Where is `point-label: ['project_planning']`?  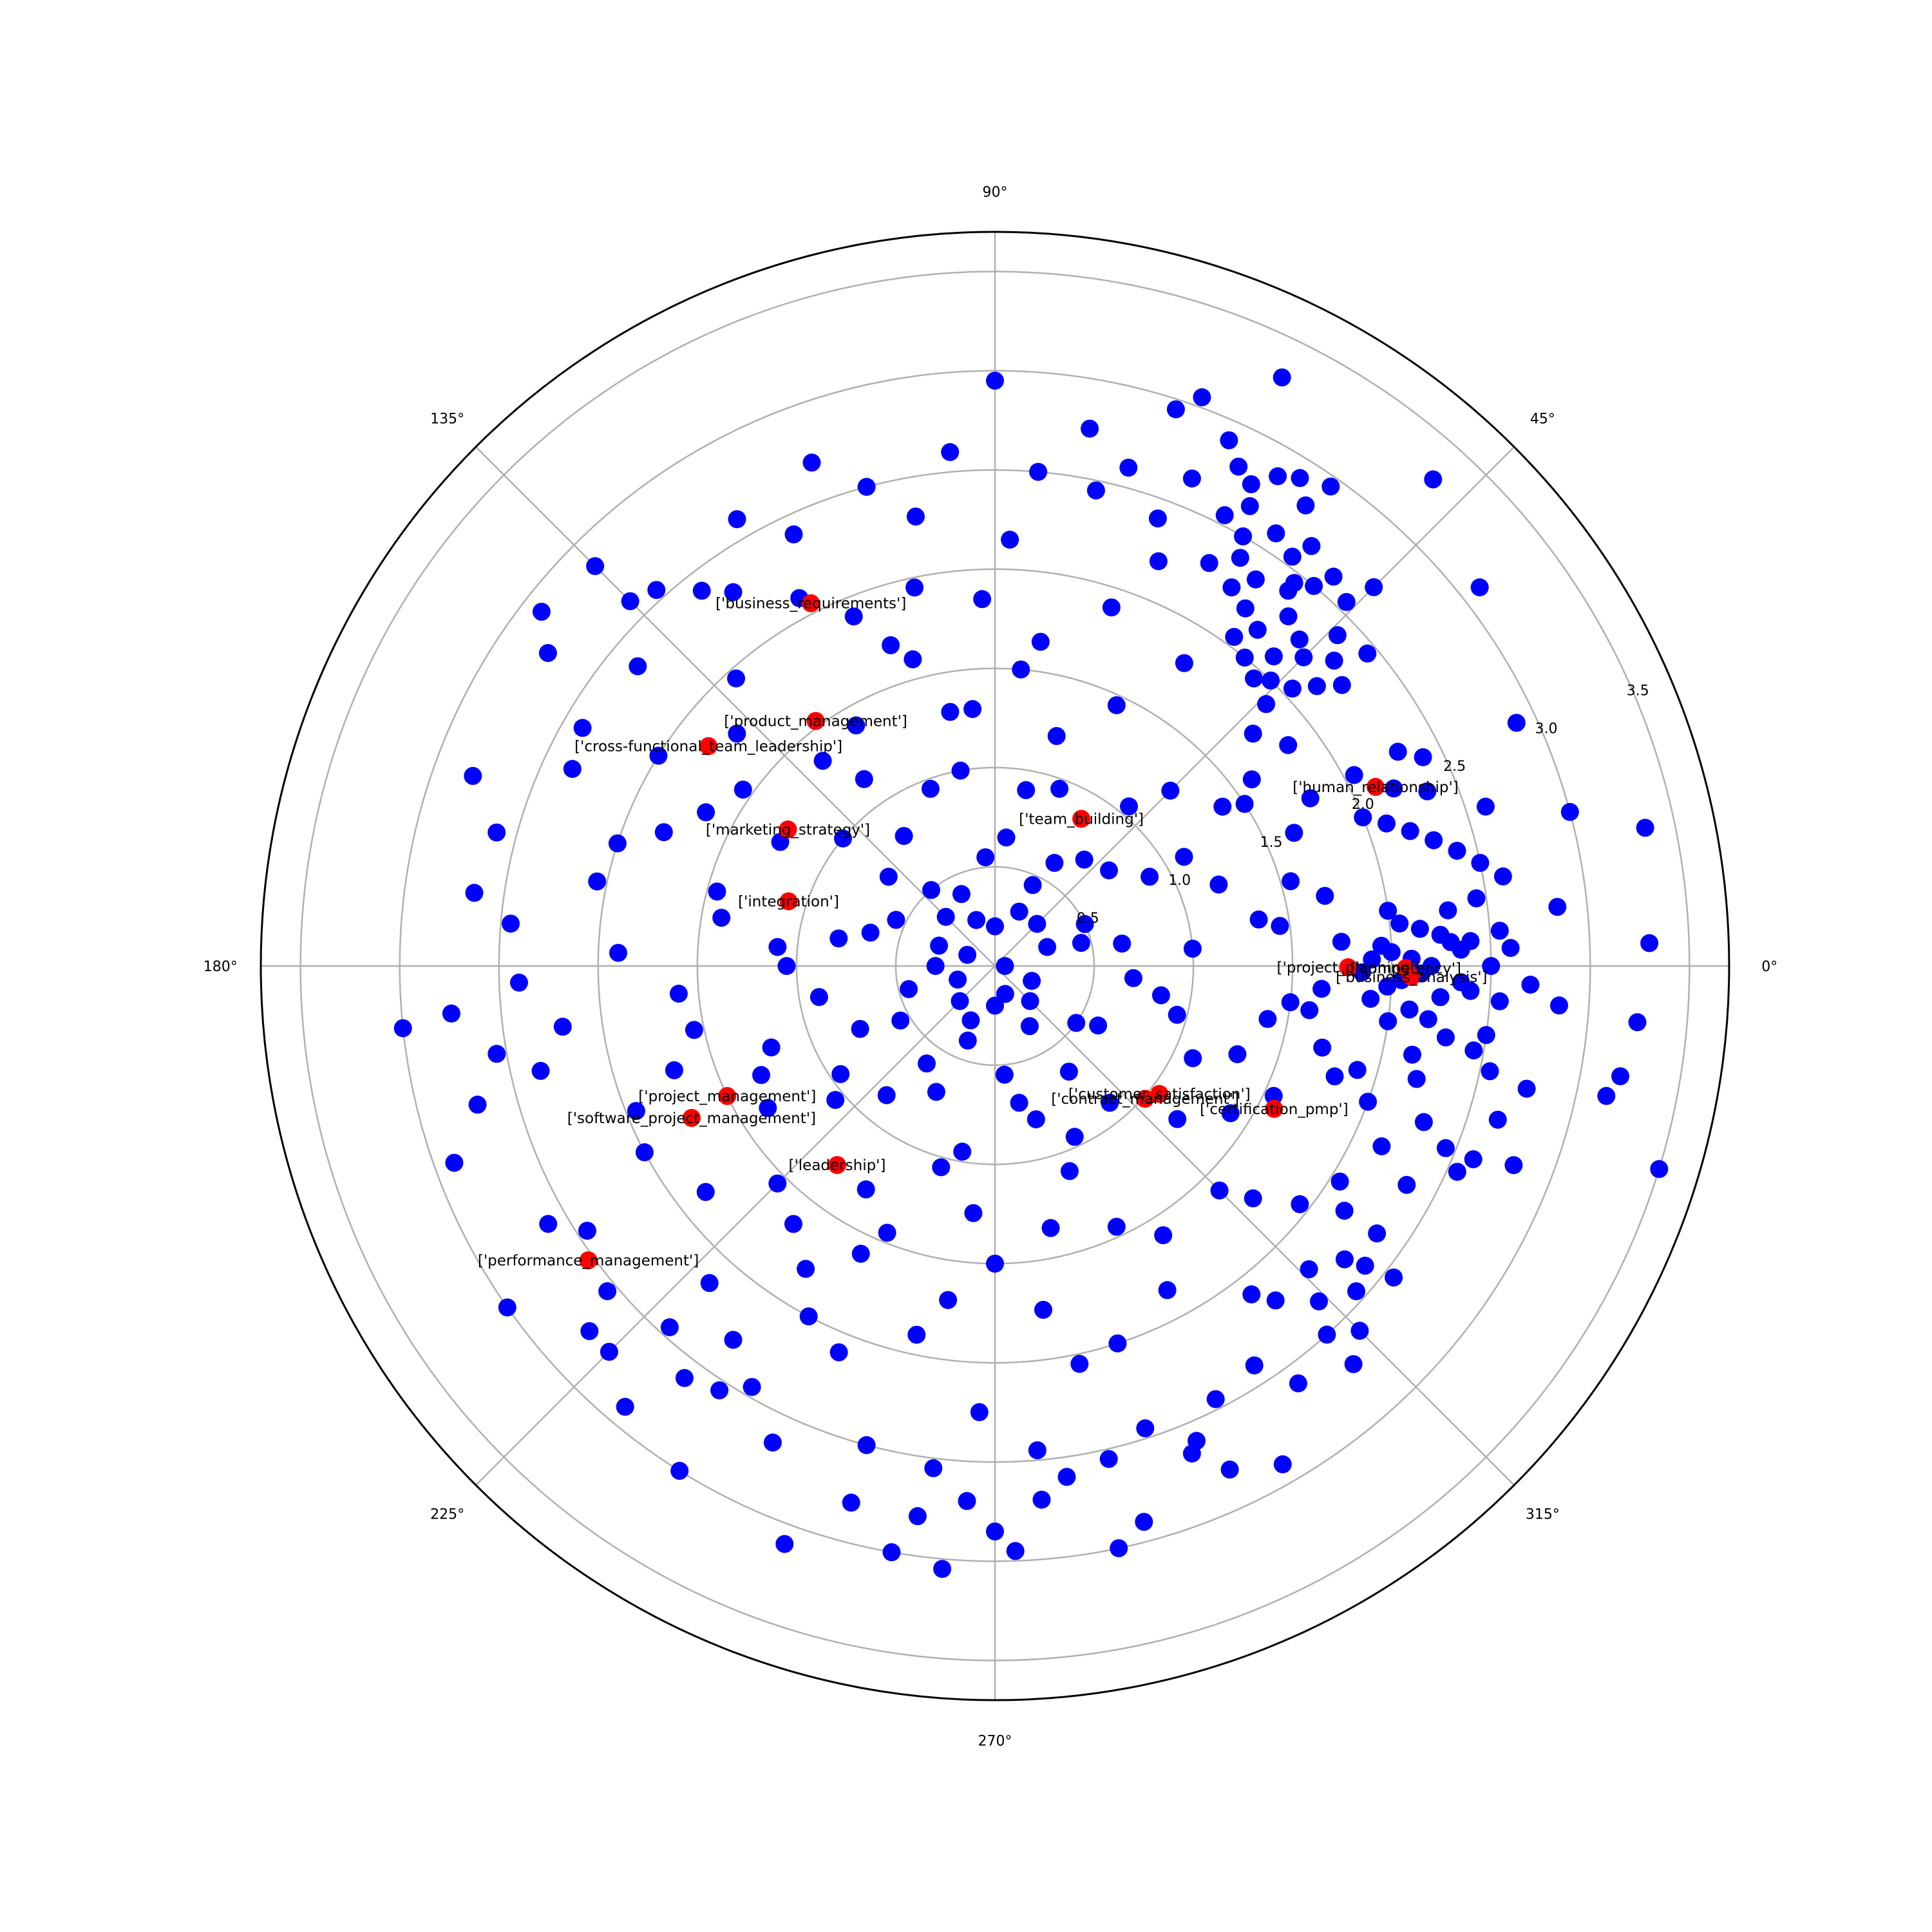
point-label: ['project_planning'] is located at coordinates (1349, 968).